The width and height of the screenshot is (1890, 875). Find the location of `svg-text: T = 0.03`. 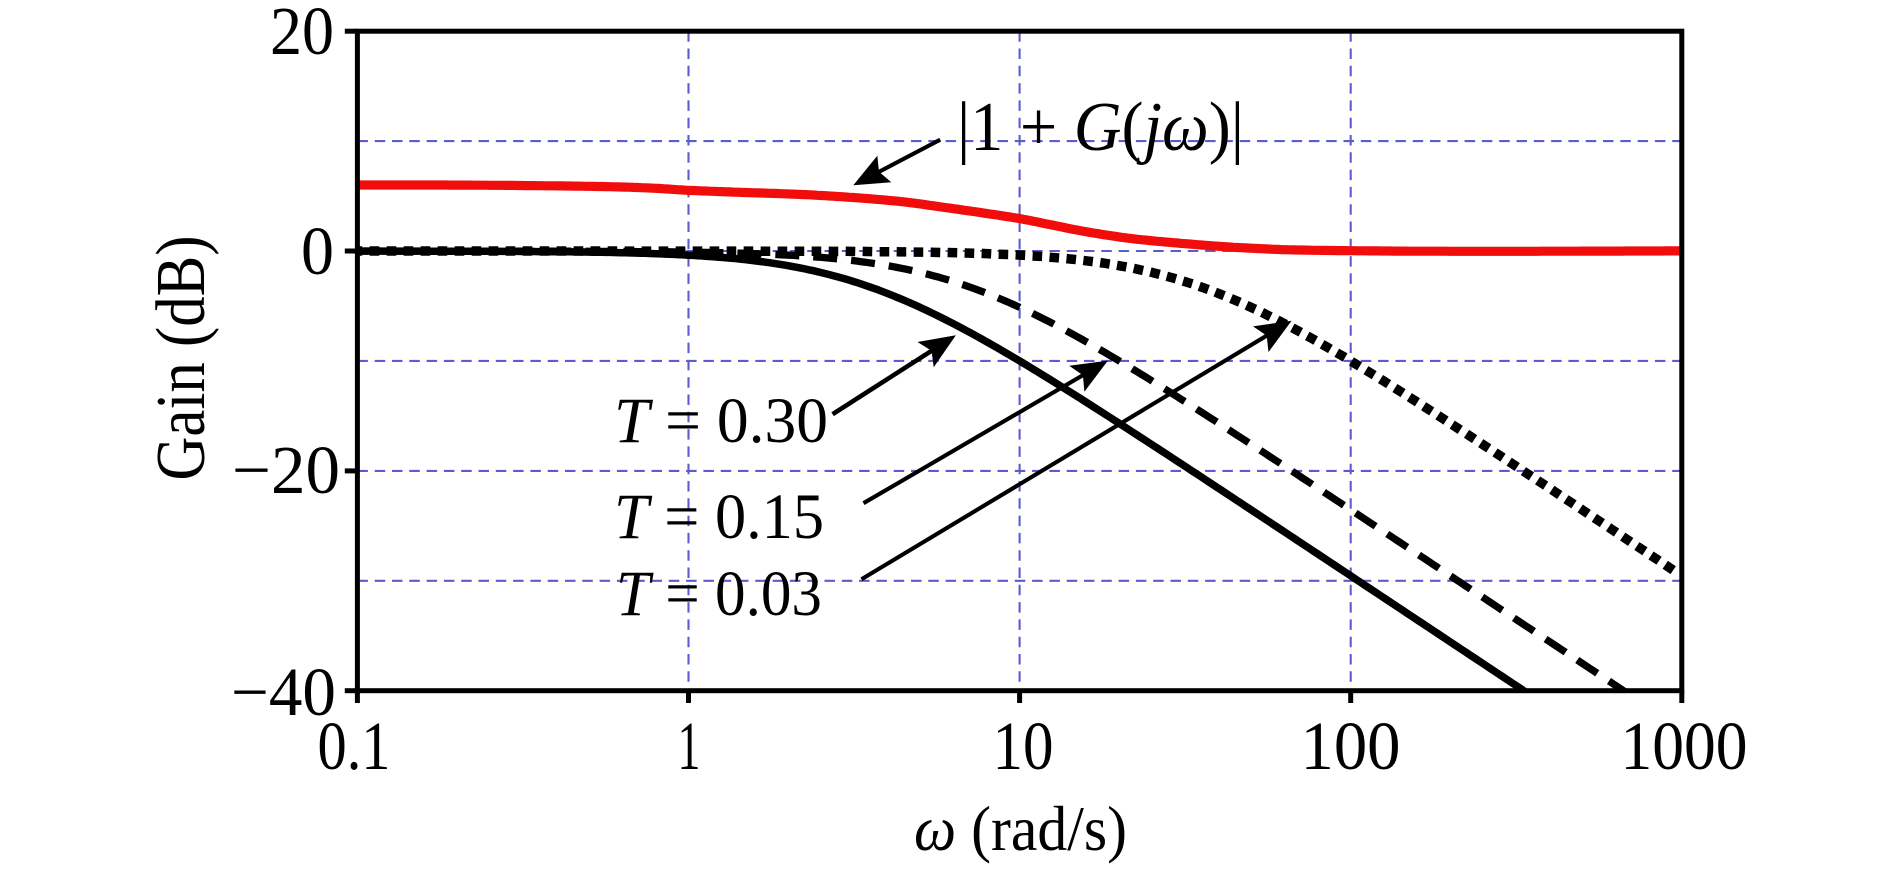

svg-text: T = 0.03 is located at coordinates (719, 594).